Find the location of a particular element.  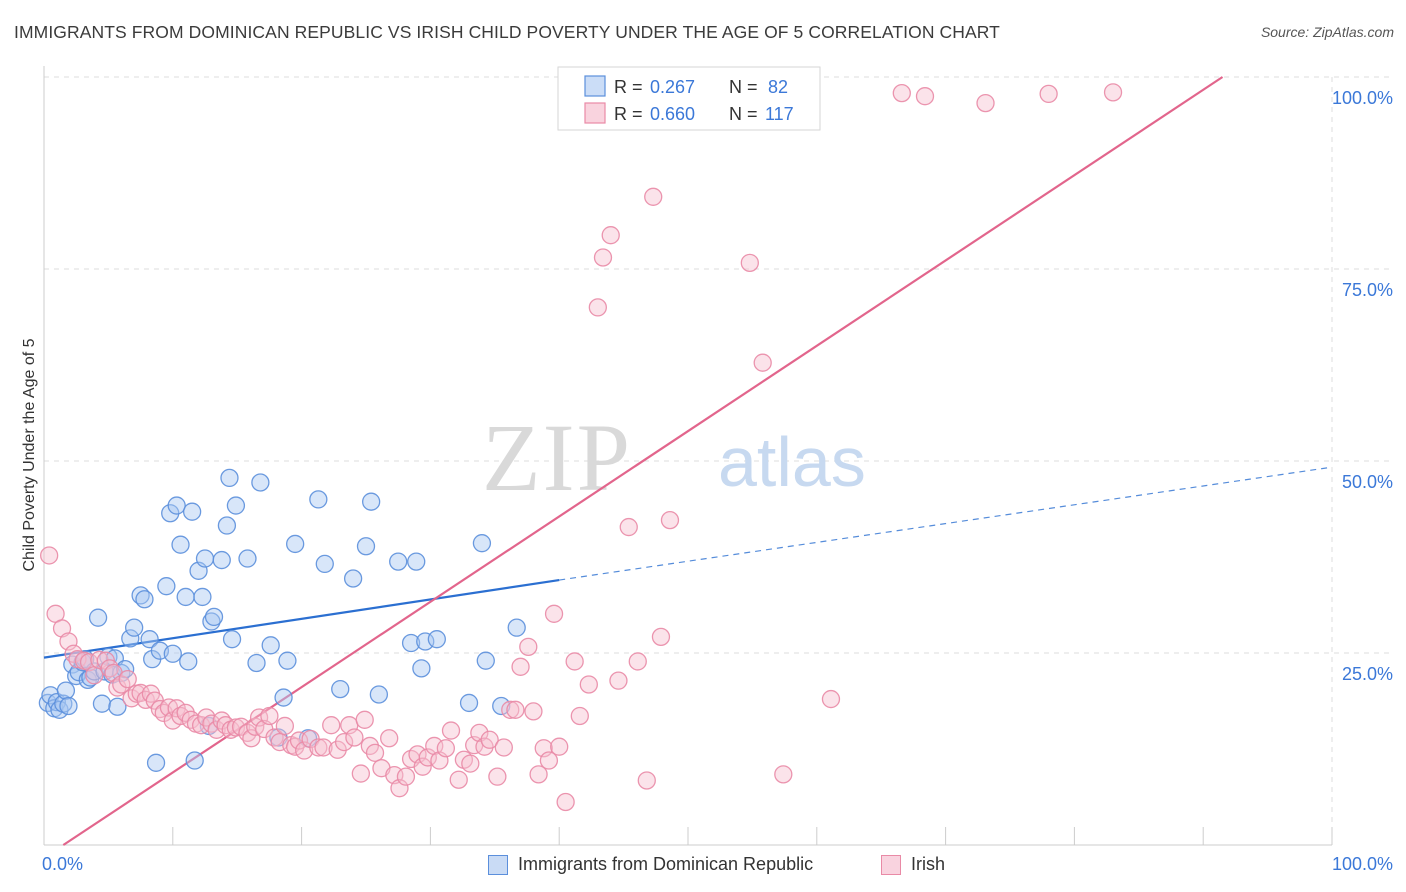

source-label: Source: ZipAtlas.com is located at coordinates (1327, 32).